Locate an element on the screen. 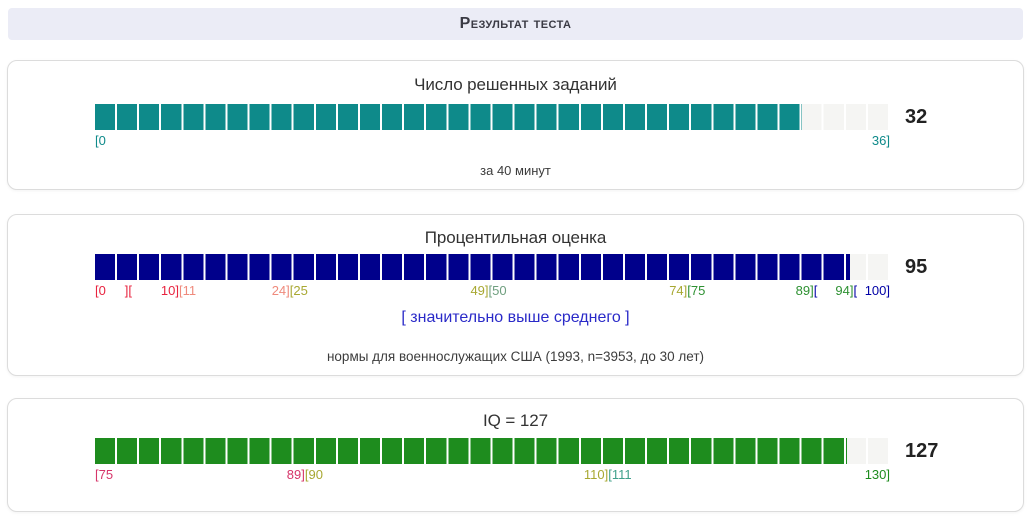  gauge-value: 95 is located at coordinates (916, 267).